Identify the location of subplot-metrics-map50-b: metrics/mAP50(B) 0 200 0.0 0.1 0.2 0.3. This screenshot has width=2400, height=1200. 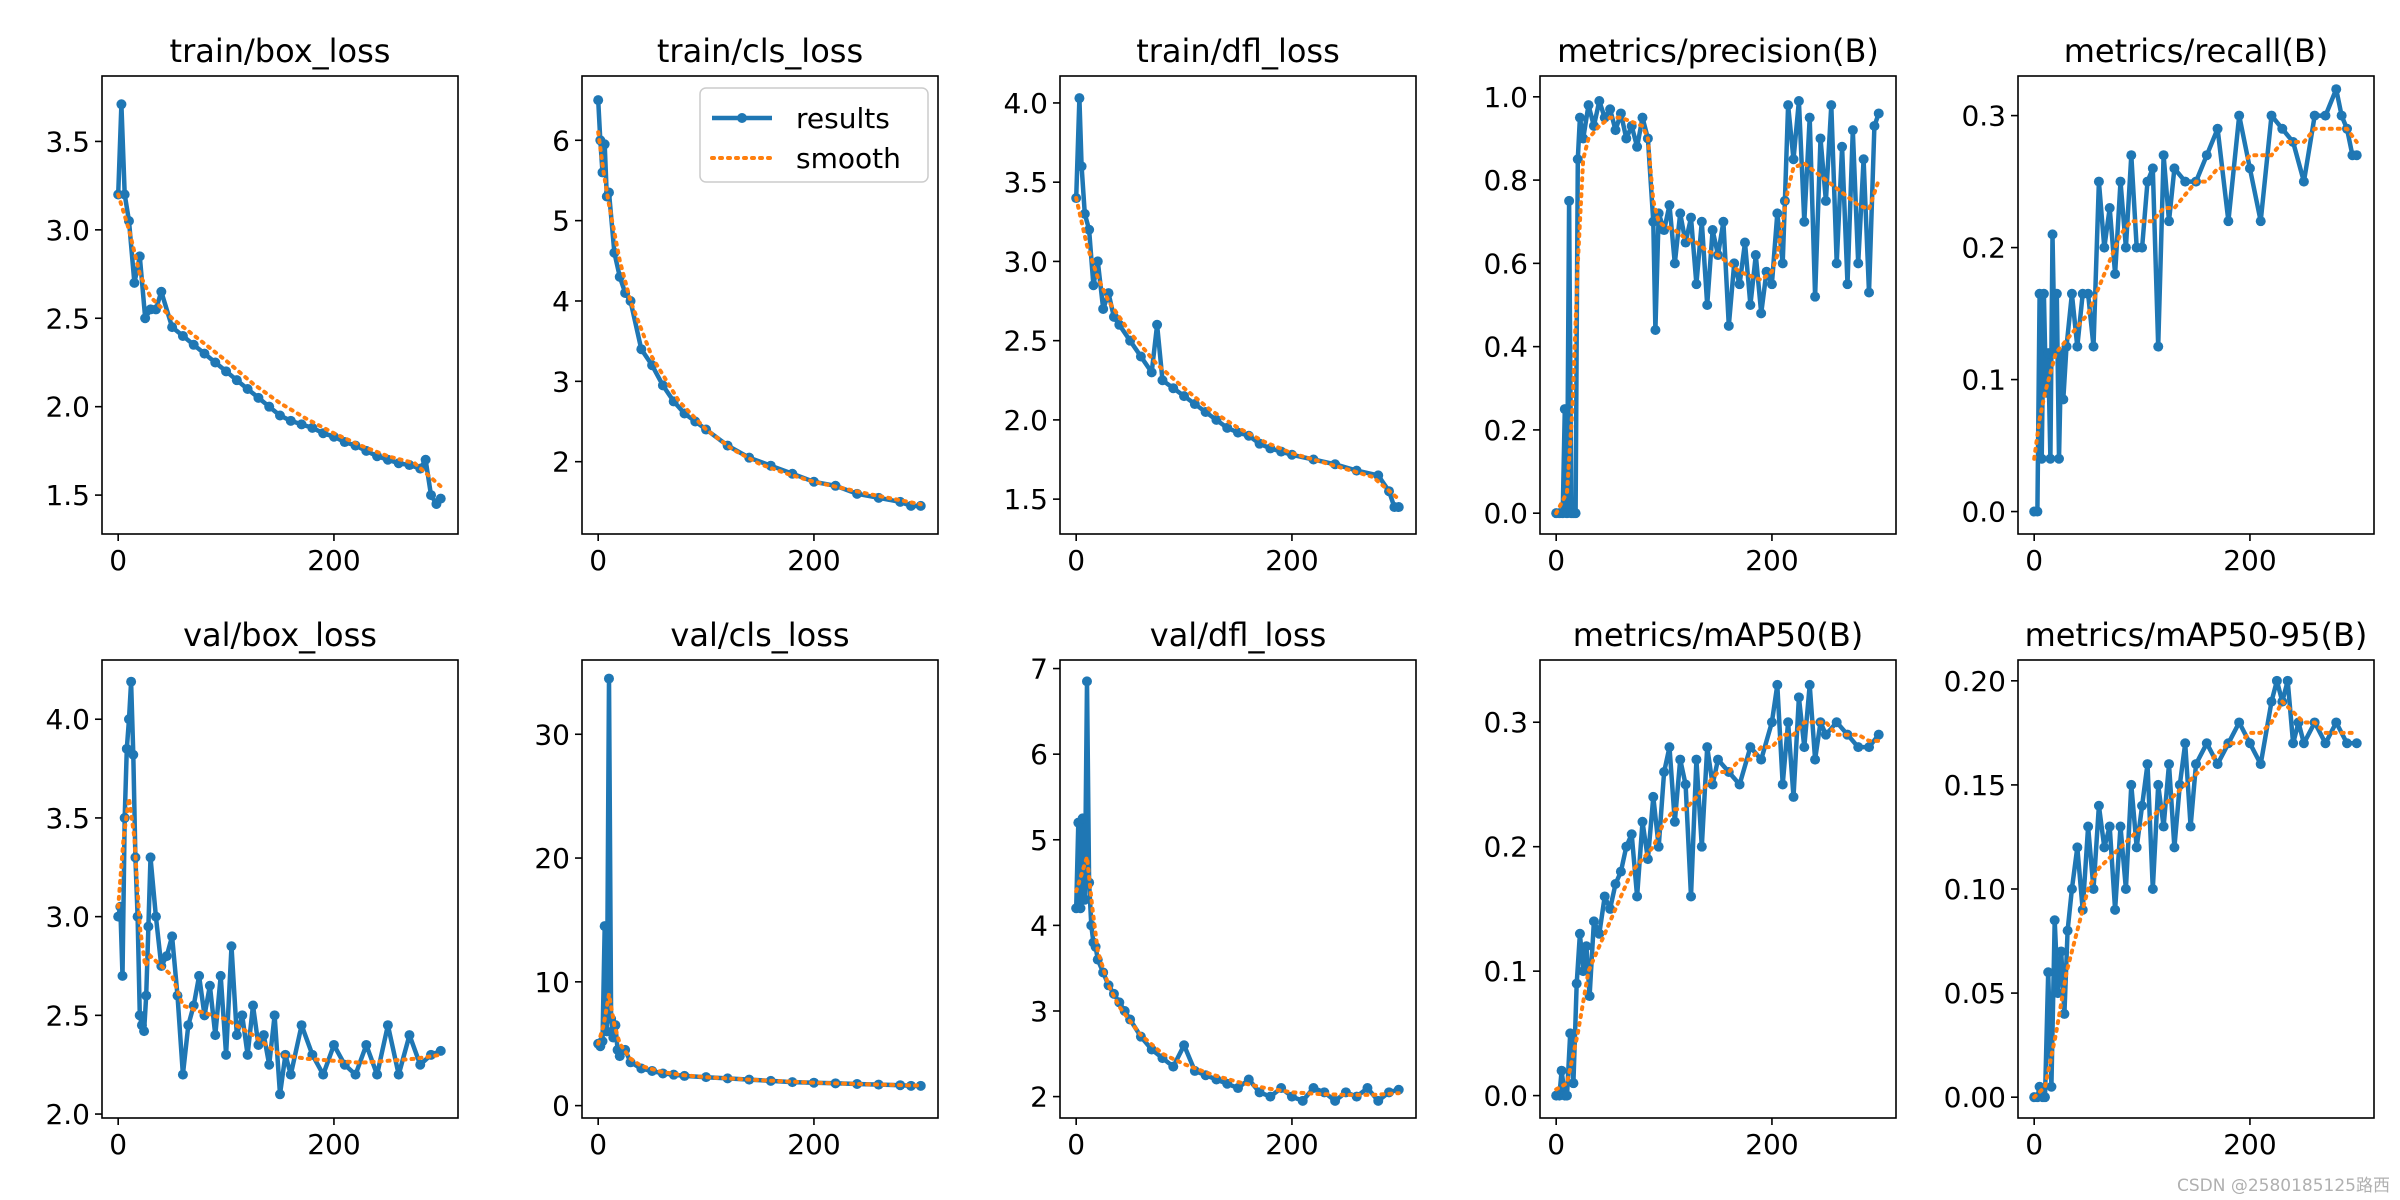
(1690, 888).